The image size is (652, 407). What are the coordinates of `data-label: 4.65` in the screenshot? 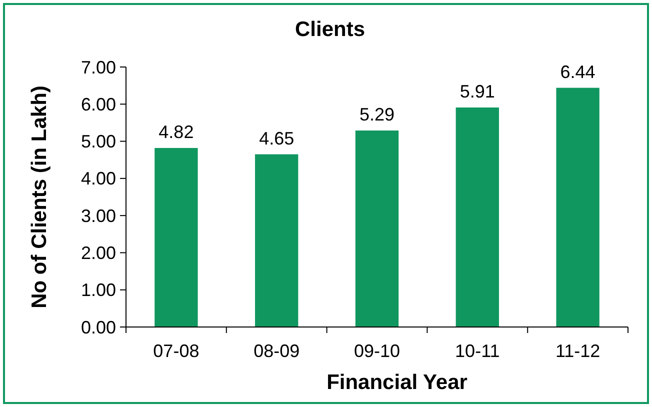 It's located at (276, 138).